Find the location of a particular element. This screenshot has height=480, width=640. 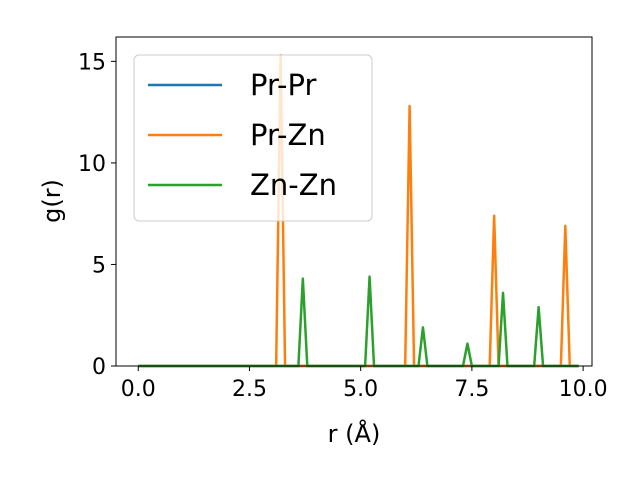

legend: Pr-Pr Pr-Zn Zn-Zn is located at coordinates (253, 138).